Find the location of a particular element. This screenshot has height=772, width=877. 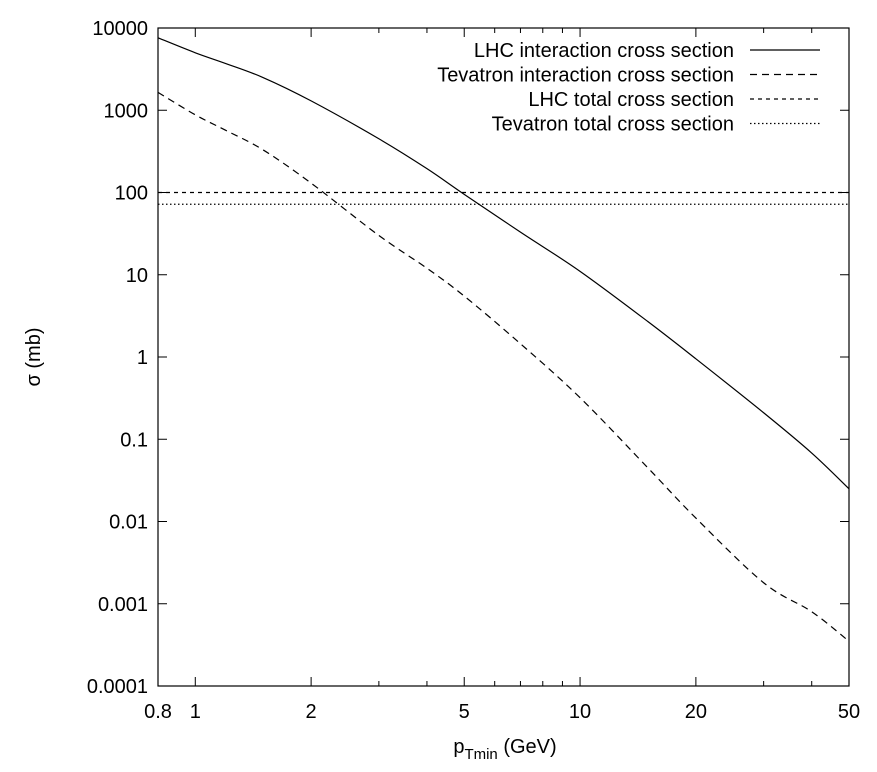

y-tick-label: 10 is located at coordinates (137, 276).